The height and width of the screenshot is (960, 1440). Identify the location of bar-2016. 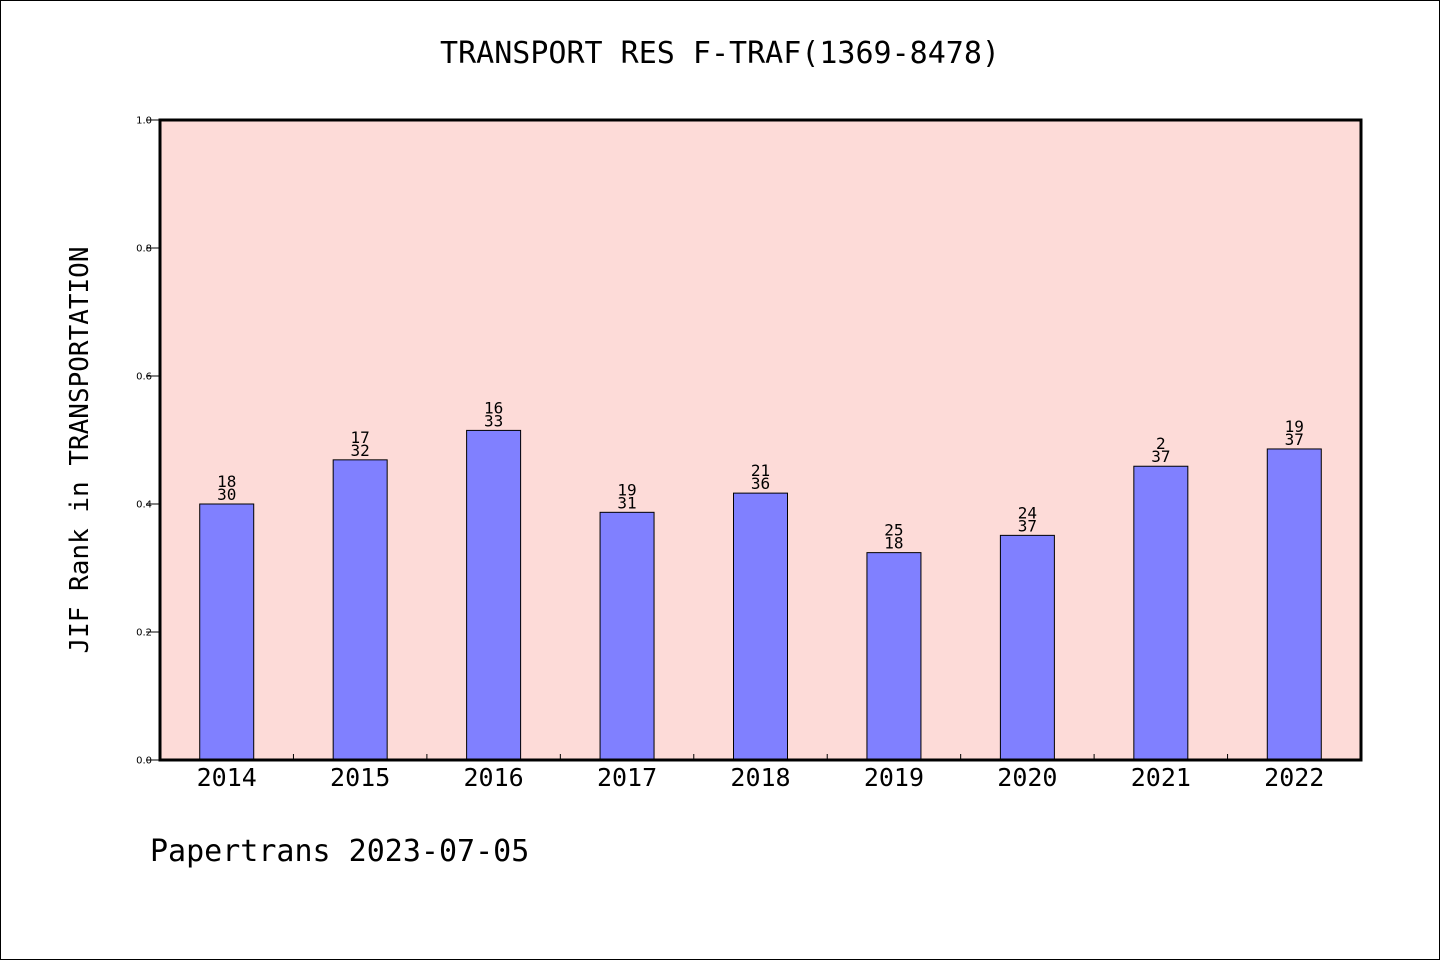
(494, 595).